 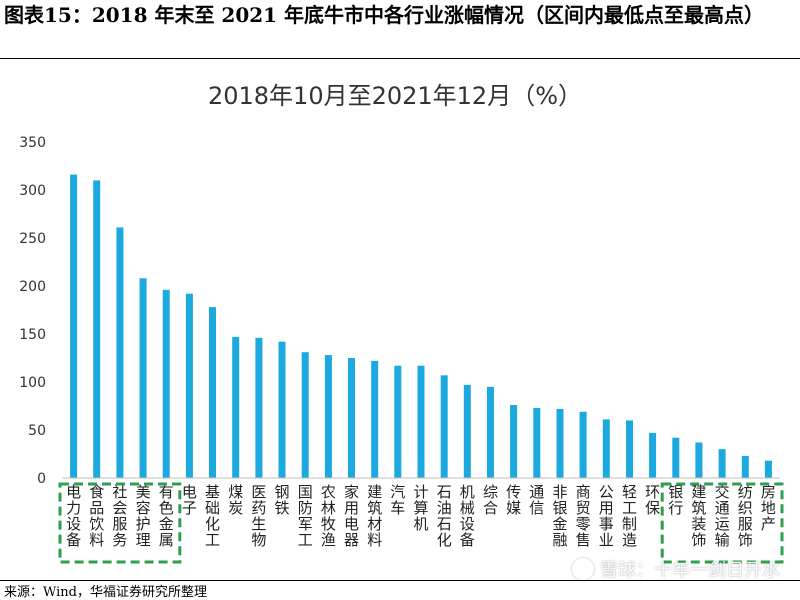 What do you see at coordinates (96, 516) in the screenshot?
I see `x-category-label: 食品饮料` at bounding box center [96, 516].